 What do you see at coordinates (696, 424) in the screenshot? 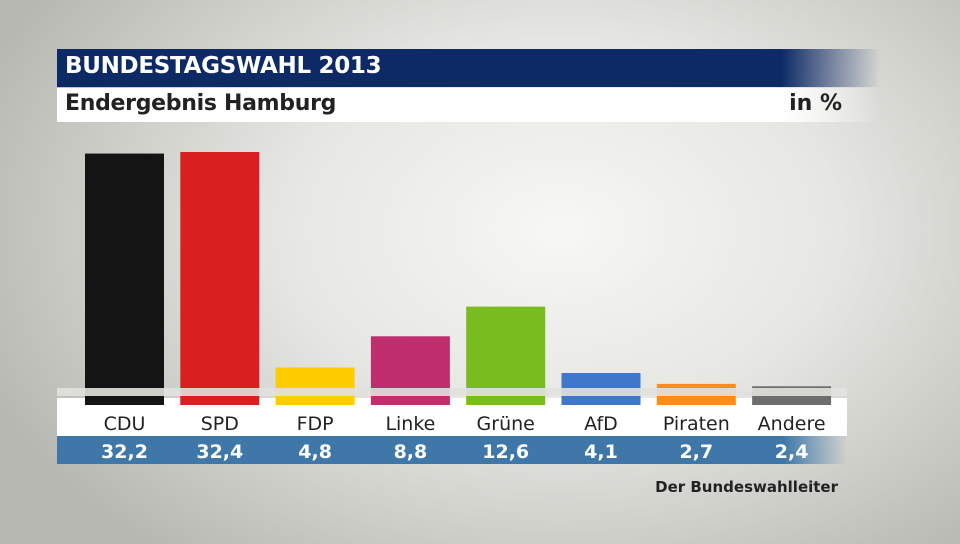
I see `category-label-piraten: Piraten` at bounding box center [696, 424].